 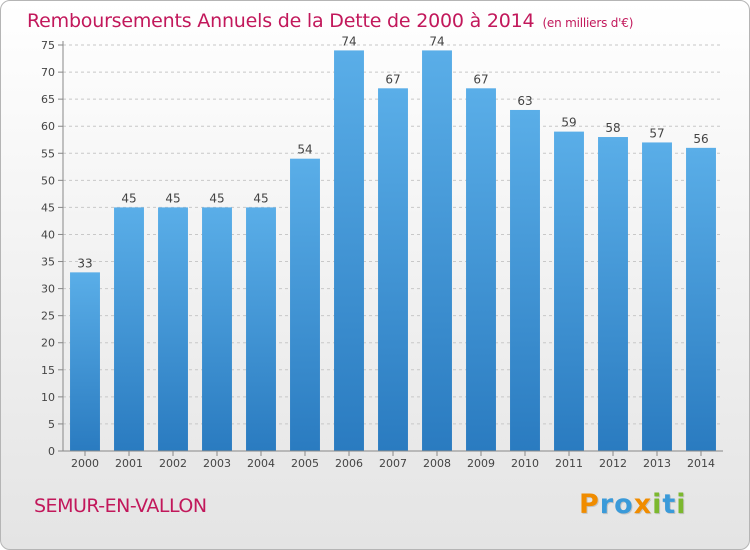 I want to click on x-tick-label: 2007, so click(x=393, y=463).